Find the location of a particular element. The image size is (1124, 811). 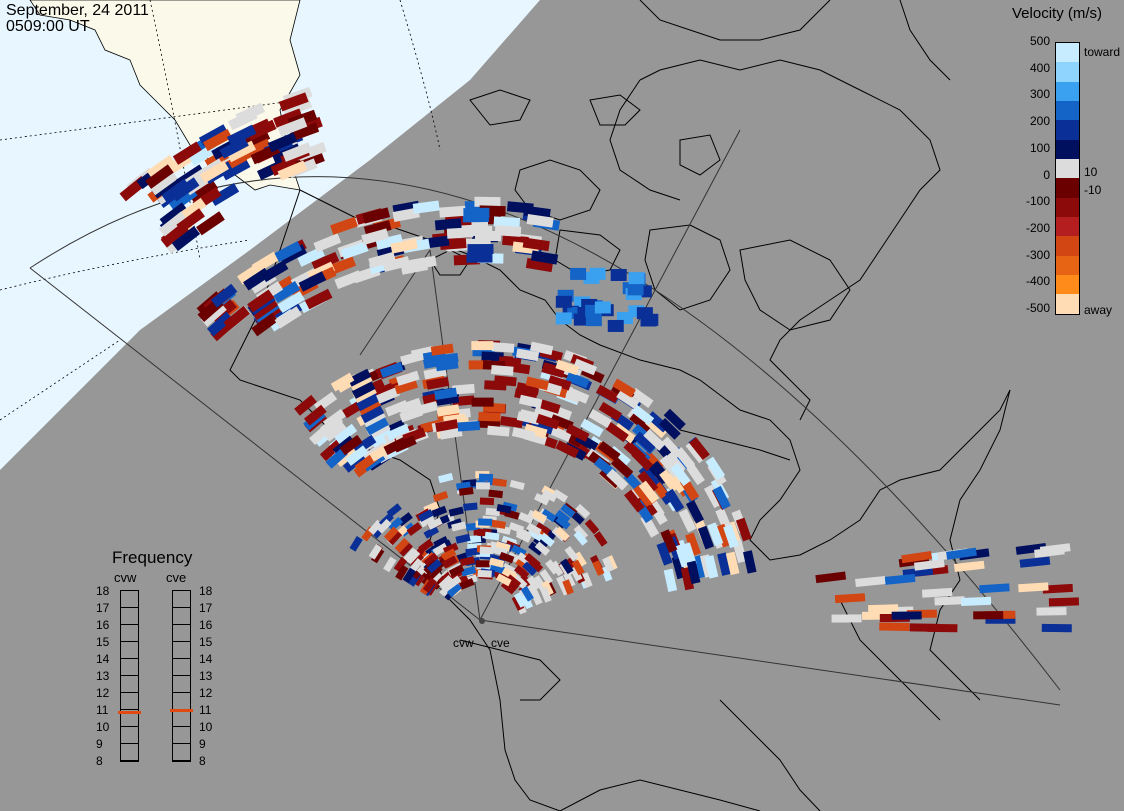

frequency-level-label: 16 is located at coordinates (103, 625).